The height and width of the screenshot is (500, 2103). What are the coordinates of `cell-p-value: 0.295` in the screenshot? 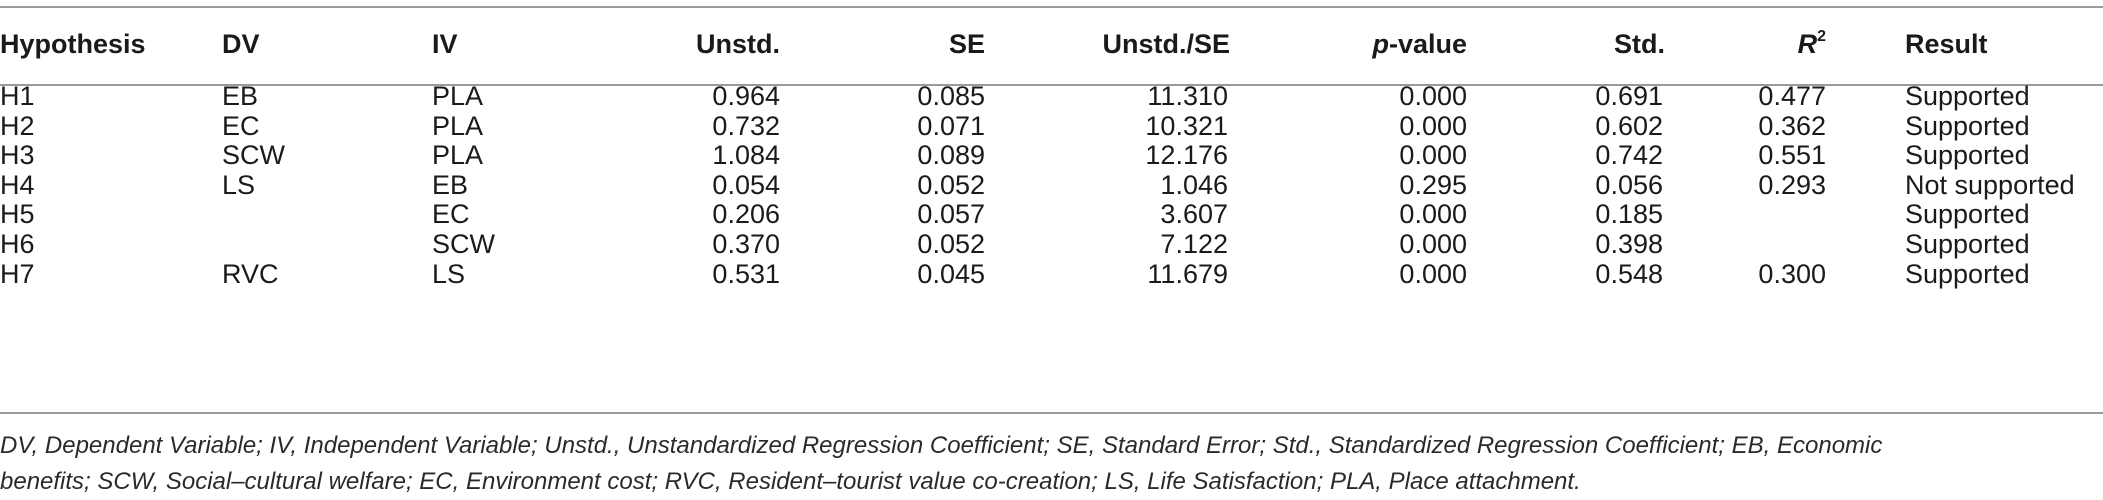 It's located at (1433, 184).